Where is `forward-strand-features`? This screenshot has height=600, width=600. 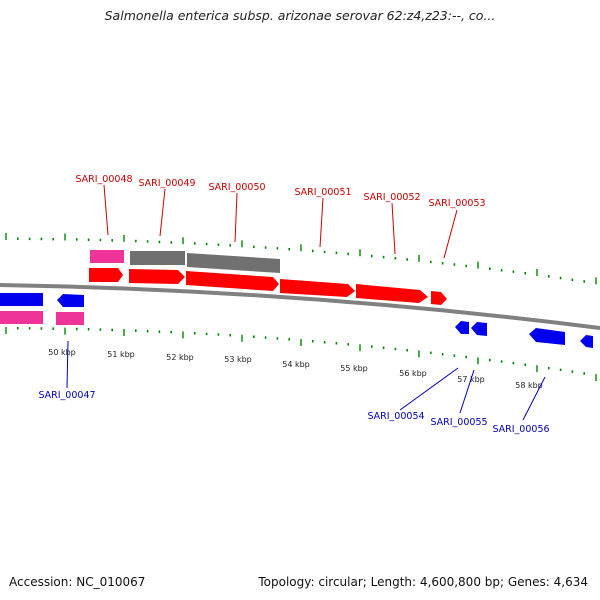
forward-strand-features is located at coordinates (268, 277).